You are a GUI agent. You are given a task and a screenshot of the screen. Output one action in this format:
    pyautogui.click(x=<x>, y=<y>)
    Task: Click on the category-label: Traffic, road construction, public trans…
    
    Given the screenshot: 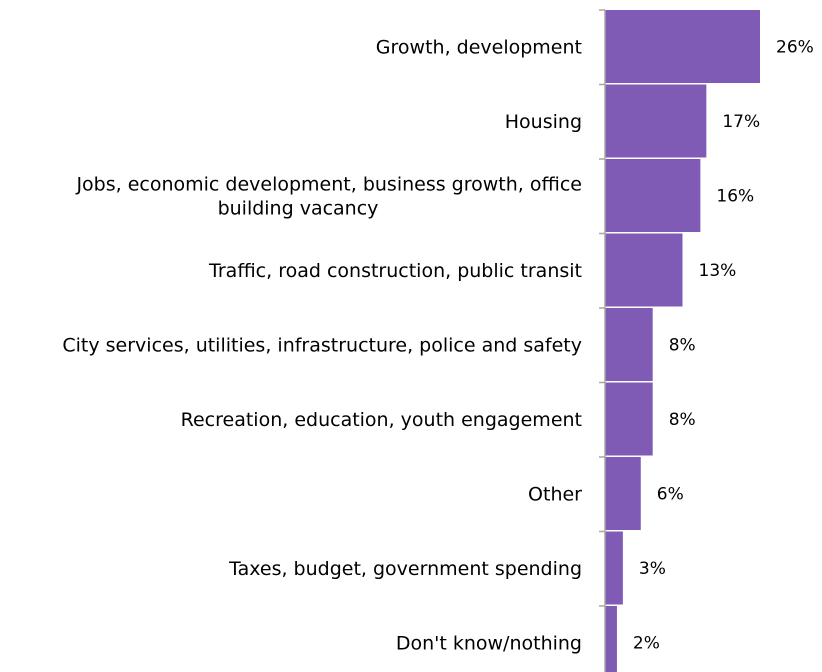 What is the action you would take?
    pyautogui.click(x=395, y=271)
    